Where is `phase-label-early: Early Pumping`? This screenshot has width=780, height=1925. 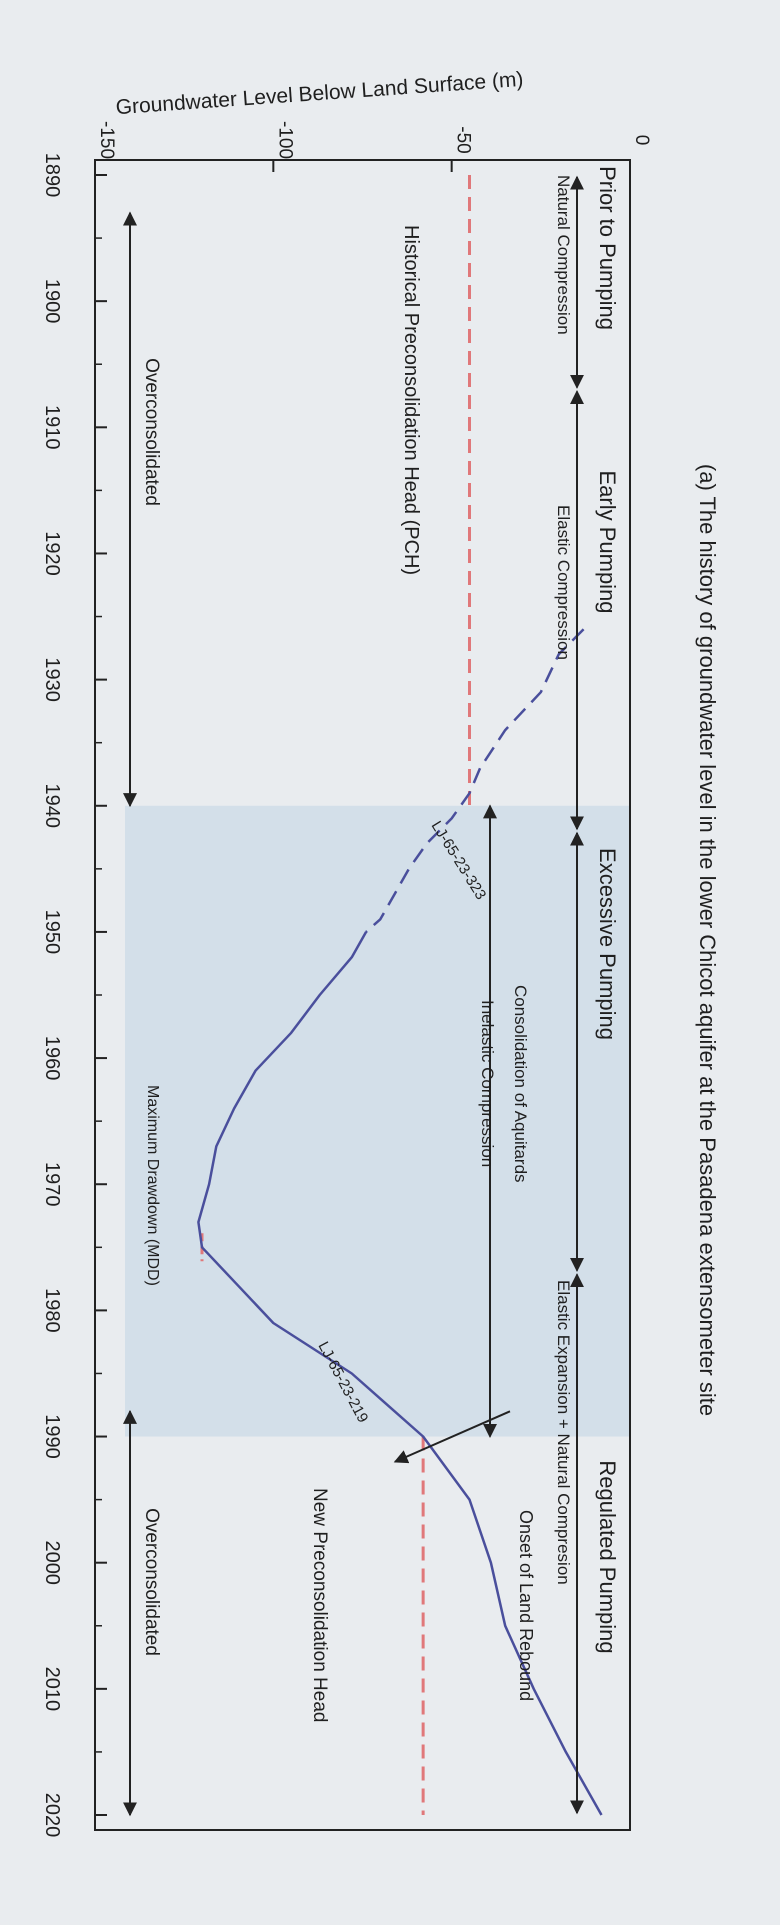 phase-label-early: Early Pumping is located at coordinates (607, 541).